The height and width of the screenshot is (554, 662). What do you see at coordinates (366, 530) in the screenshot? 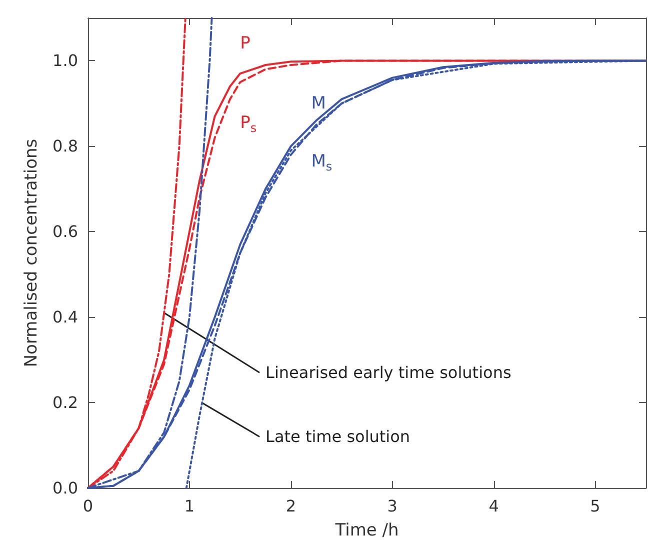
I see `x-axis-title: Time /h` at bounding box center [366, 530].